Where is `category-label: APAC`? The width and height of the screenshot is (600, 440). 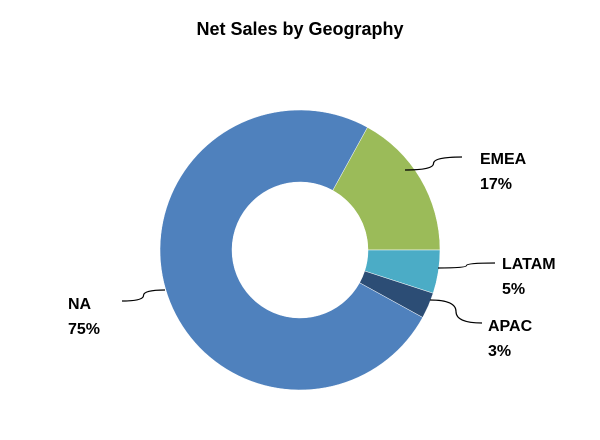
category-label: APAC is located at coordinates (510, 326).